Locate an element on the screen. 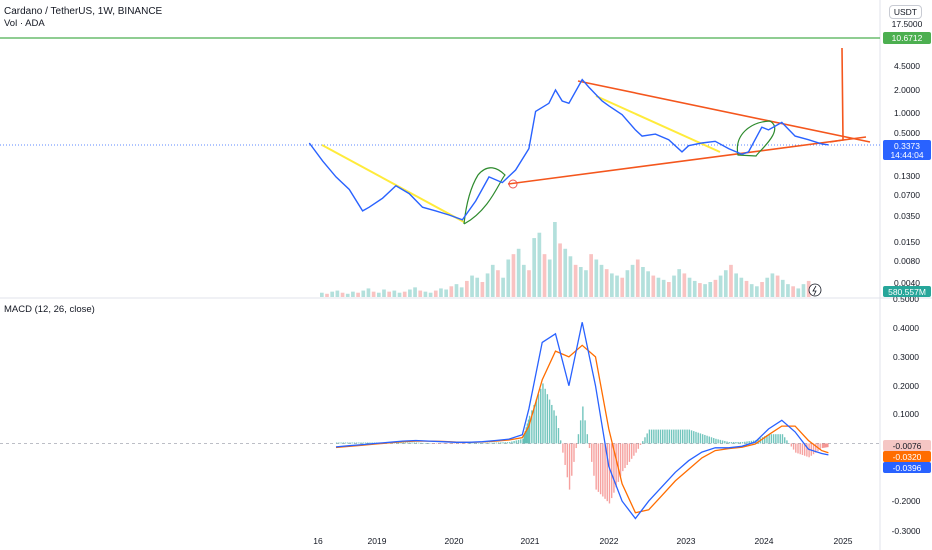  time-tick-label: 2020 is located at coordinates (454, 541).